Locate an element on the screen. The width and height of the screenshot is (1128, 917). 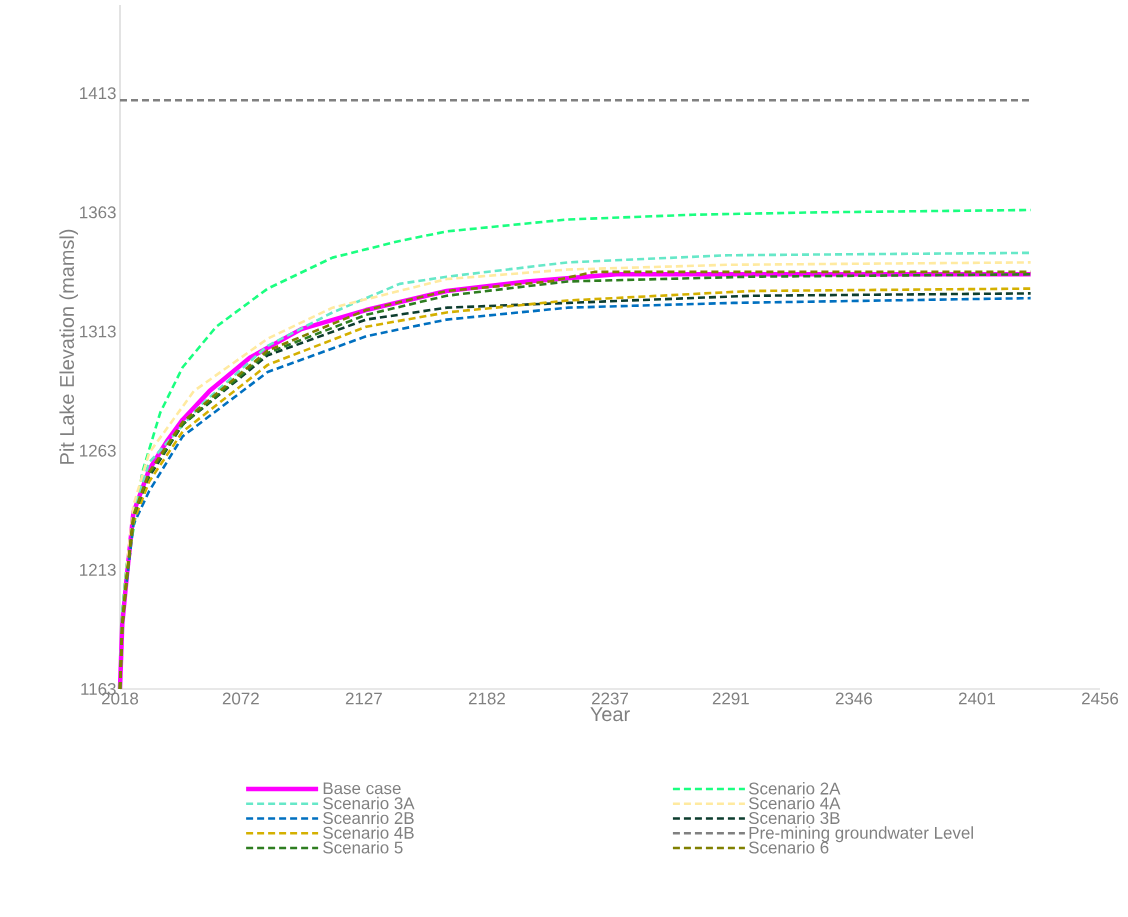
legend-label: Scenario 6 is located at coordinates (788, 847).